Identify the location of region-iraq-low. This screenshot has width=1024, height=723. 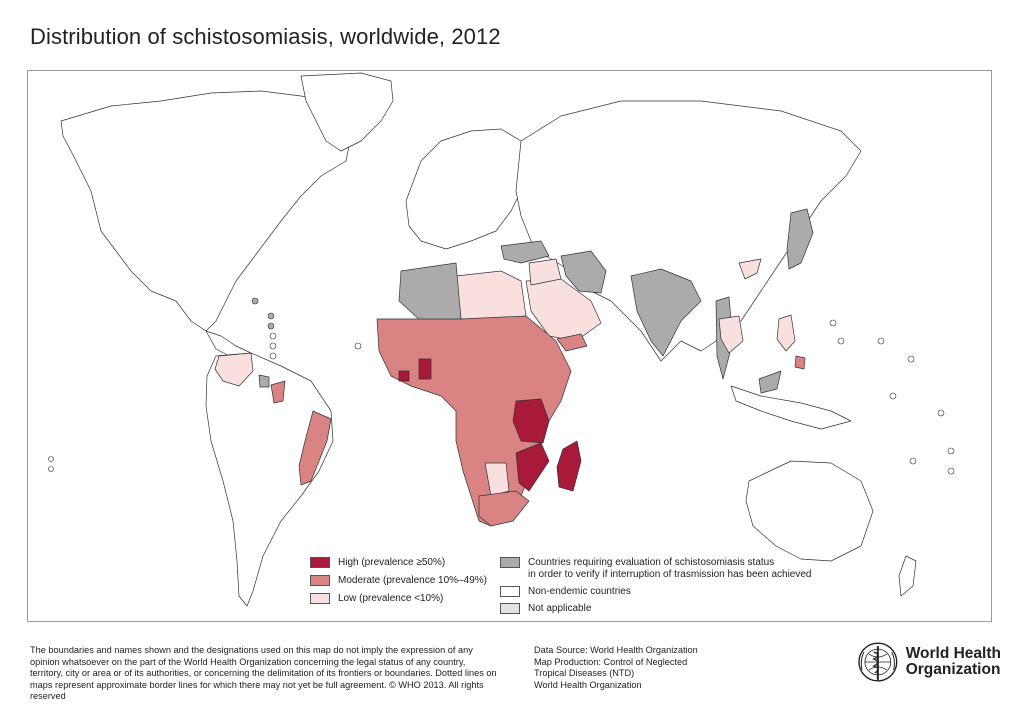
(545, 272).